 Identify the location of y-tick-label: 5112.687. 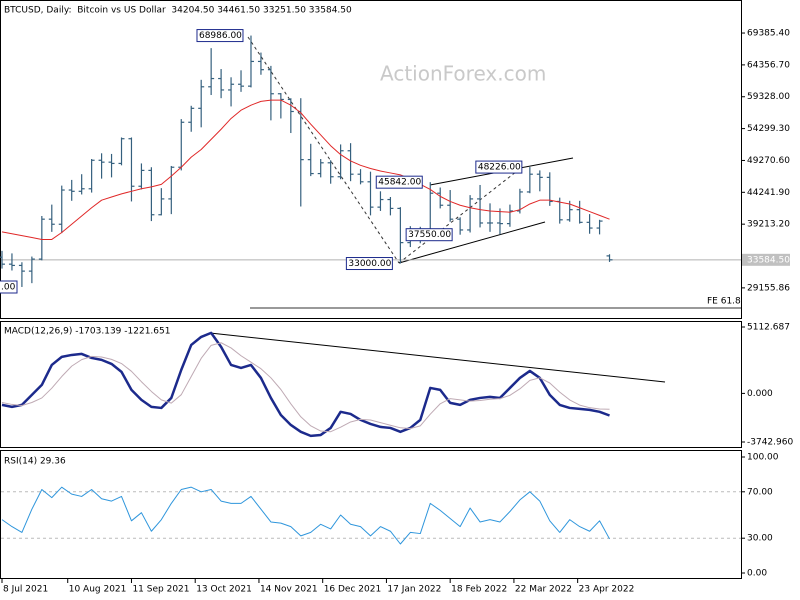
(768, 328).